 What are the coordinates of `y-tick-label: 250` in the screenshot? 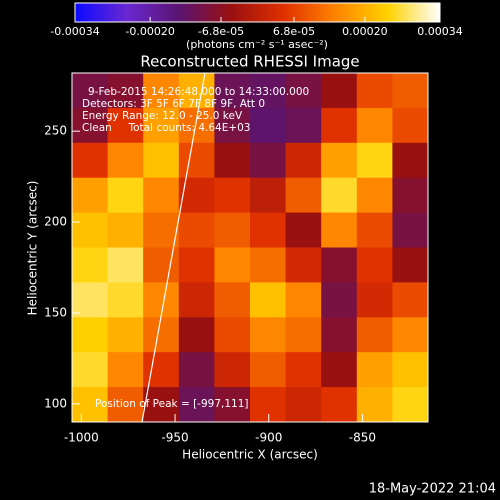 It's located at (55, 131).